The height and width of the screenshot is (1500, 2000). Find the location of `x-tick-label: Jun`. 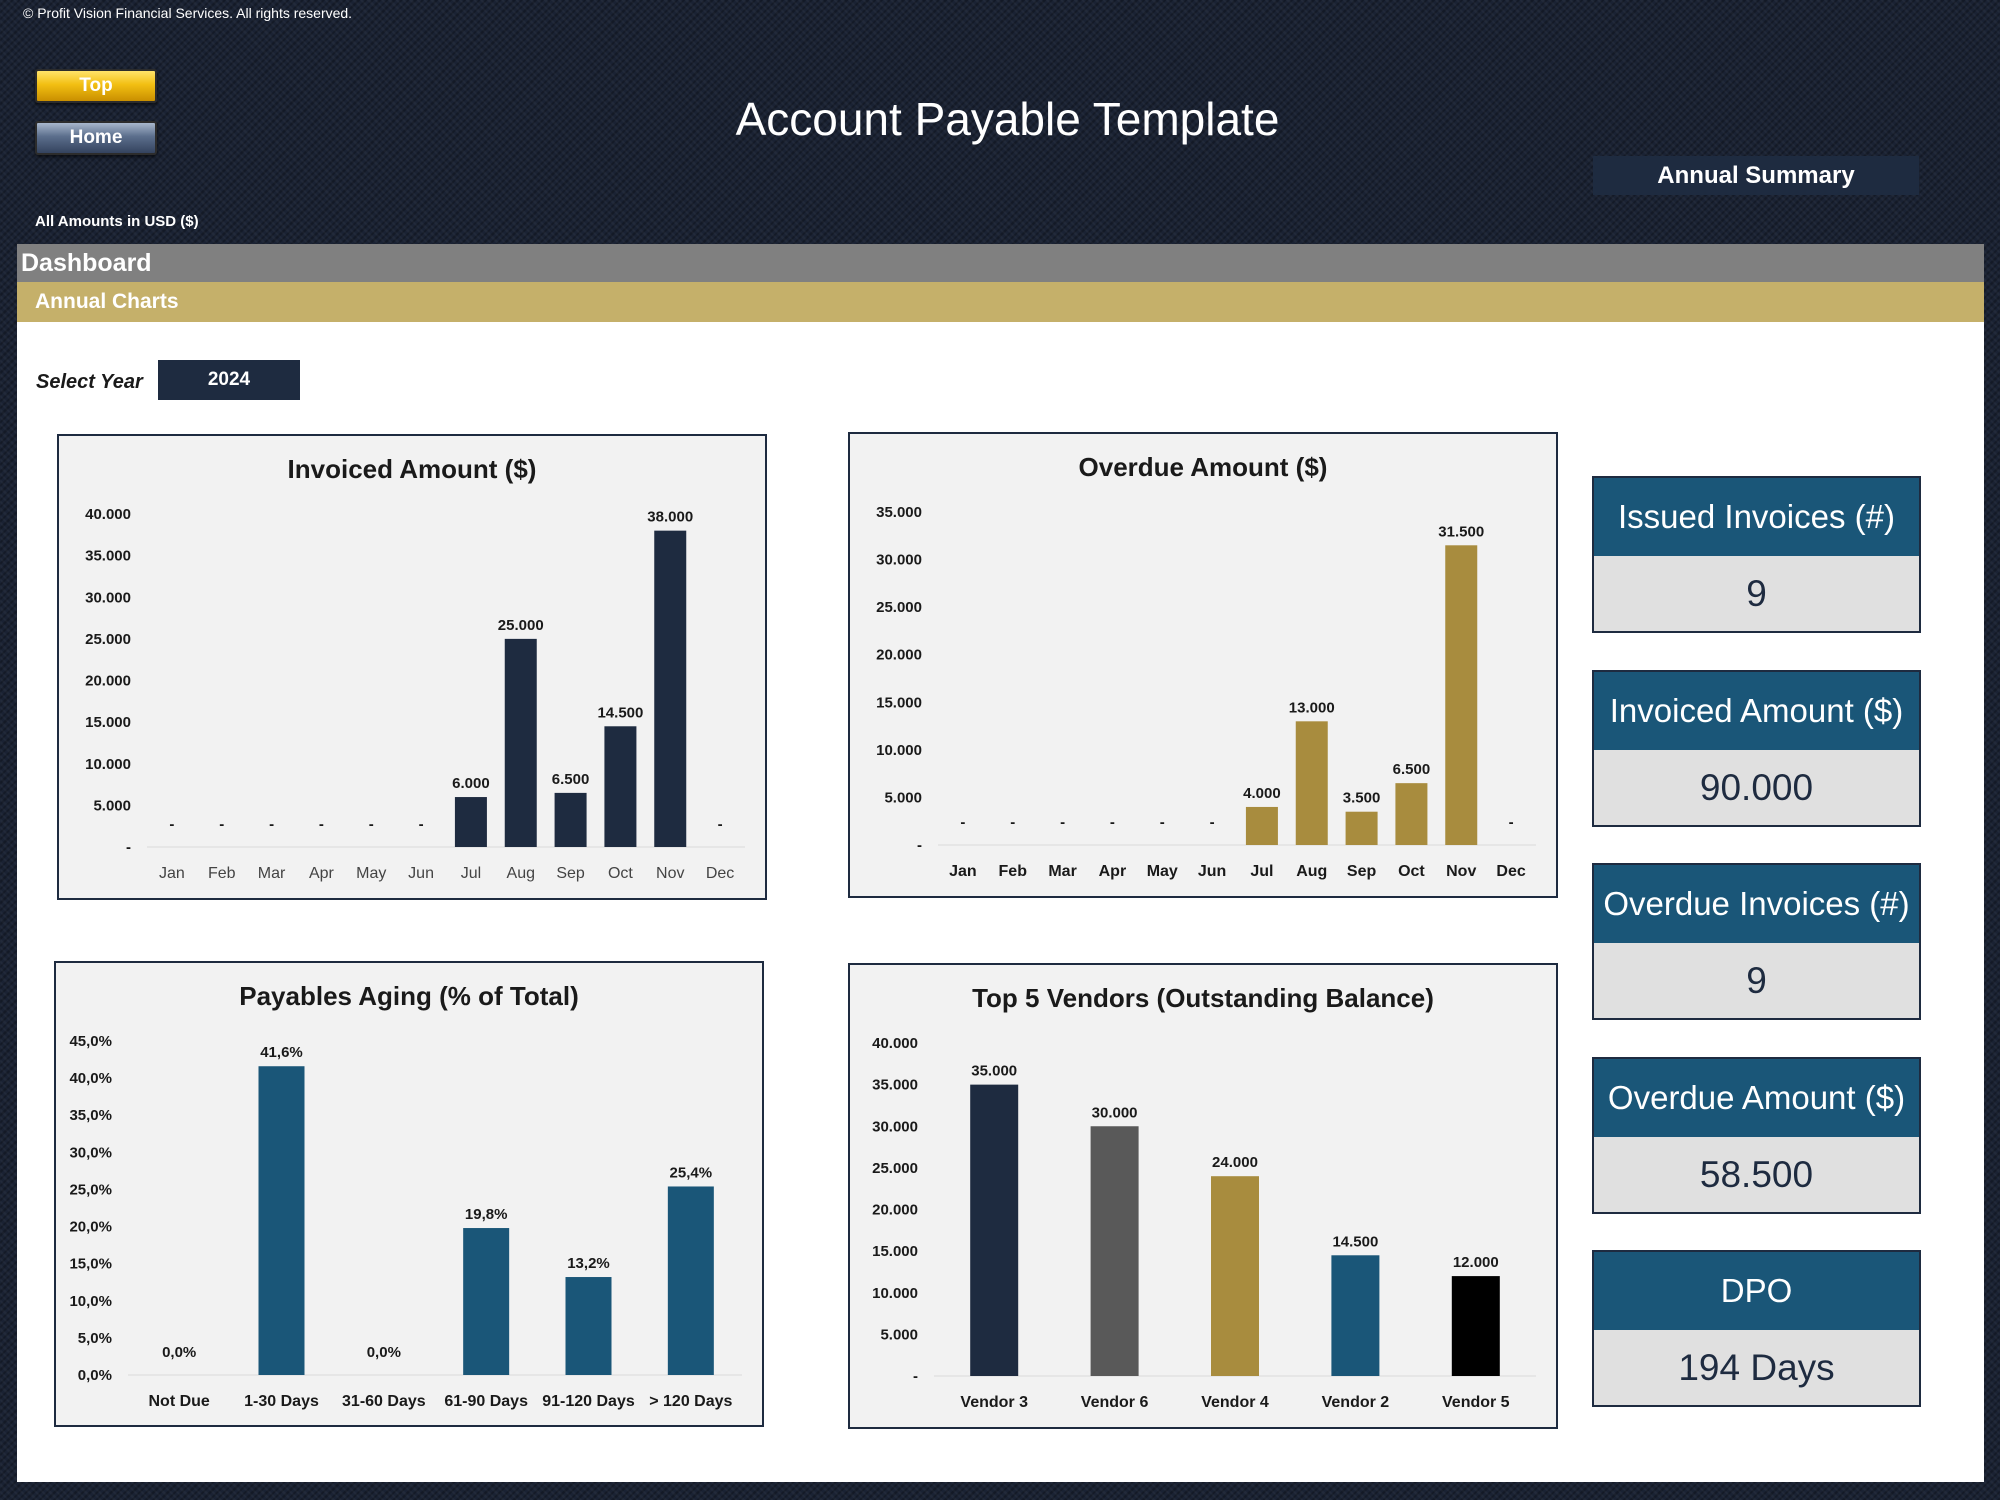

x-tick-label: Jun is located at coordinates (1212, 871).